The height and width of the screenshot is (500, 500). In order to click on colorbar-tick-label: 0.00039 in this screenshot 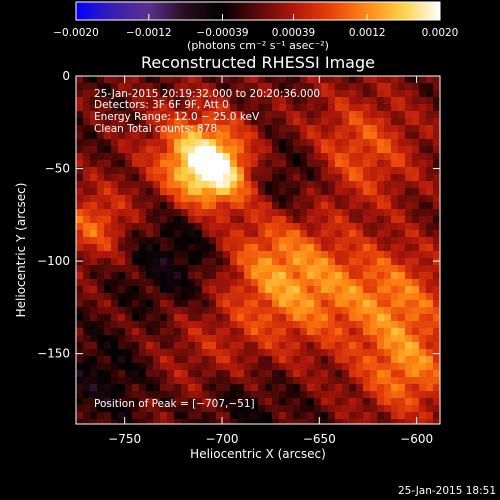, I will do `click(293, 33)`.